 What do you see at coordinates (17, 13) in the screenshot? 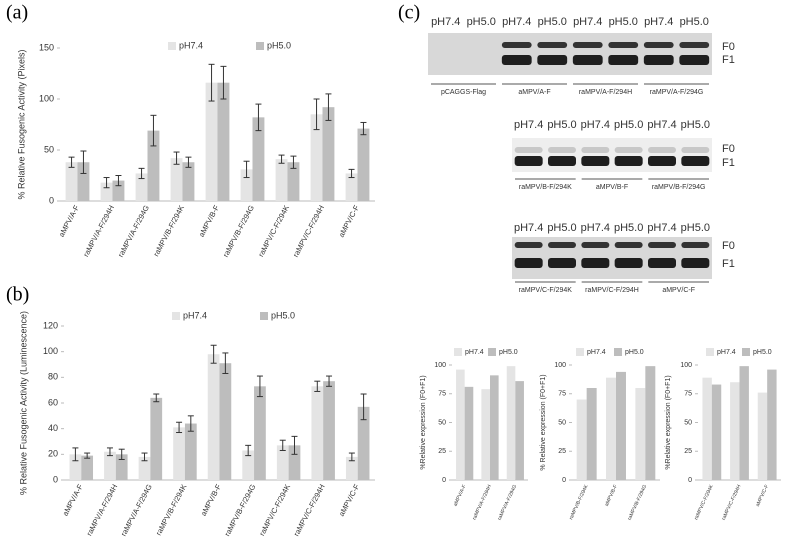
I see `panel-label: (a)` at bounding box center [17, 13].